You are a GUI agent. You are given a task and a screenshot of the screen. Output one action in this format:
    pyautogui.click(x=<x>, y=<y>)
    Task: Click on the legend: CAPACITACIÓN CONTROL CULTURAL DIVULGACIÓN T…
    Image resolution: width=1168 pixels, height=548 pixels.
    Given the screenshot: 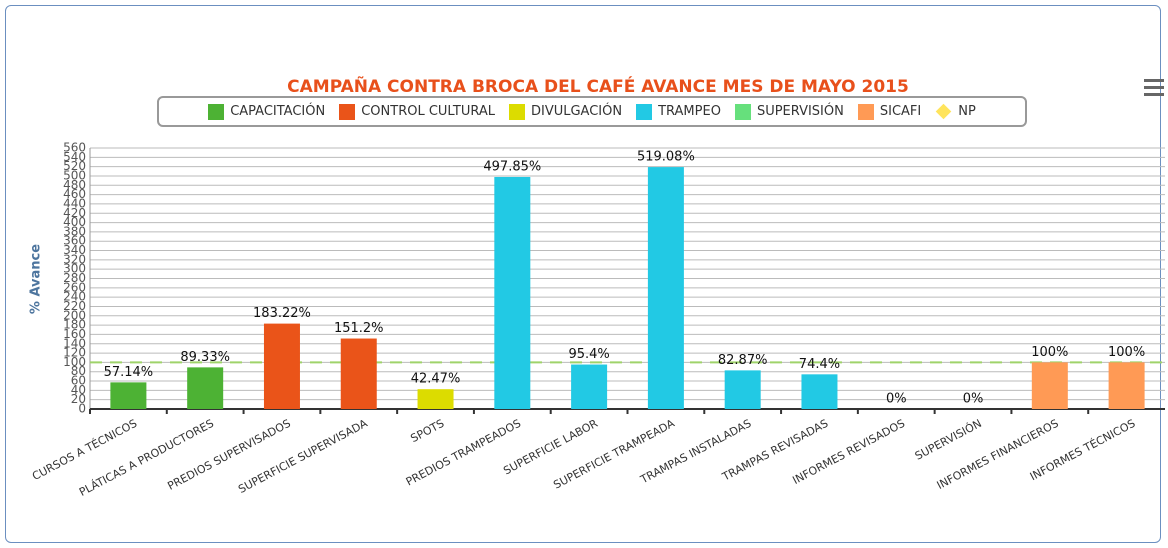 What is the action you would take?
    pyautogui.click(x=592, y=111)
    